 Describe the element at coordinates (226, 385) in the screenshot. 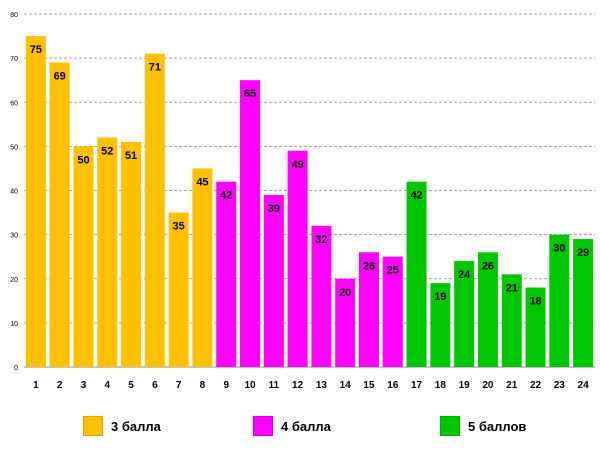

I see `x-tick-label: 9` at that location.